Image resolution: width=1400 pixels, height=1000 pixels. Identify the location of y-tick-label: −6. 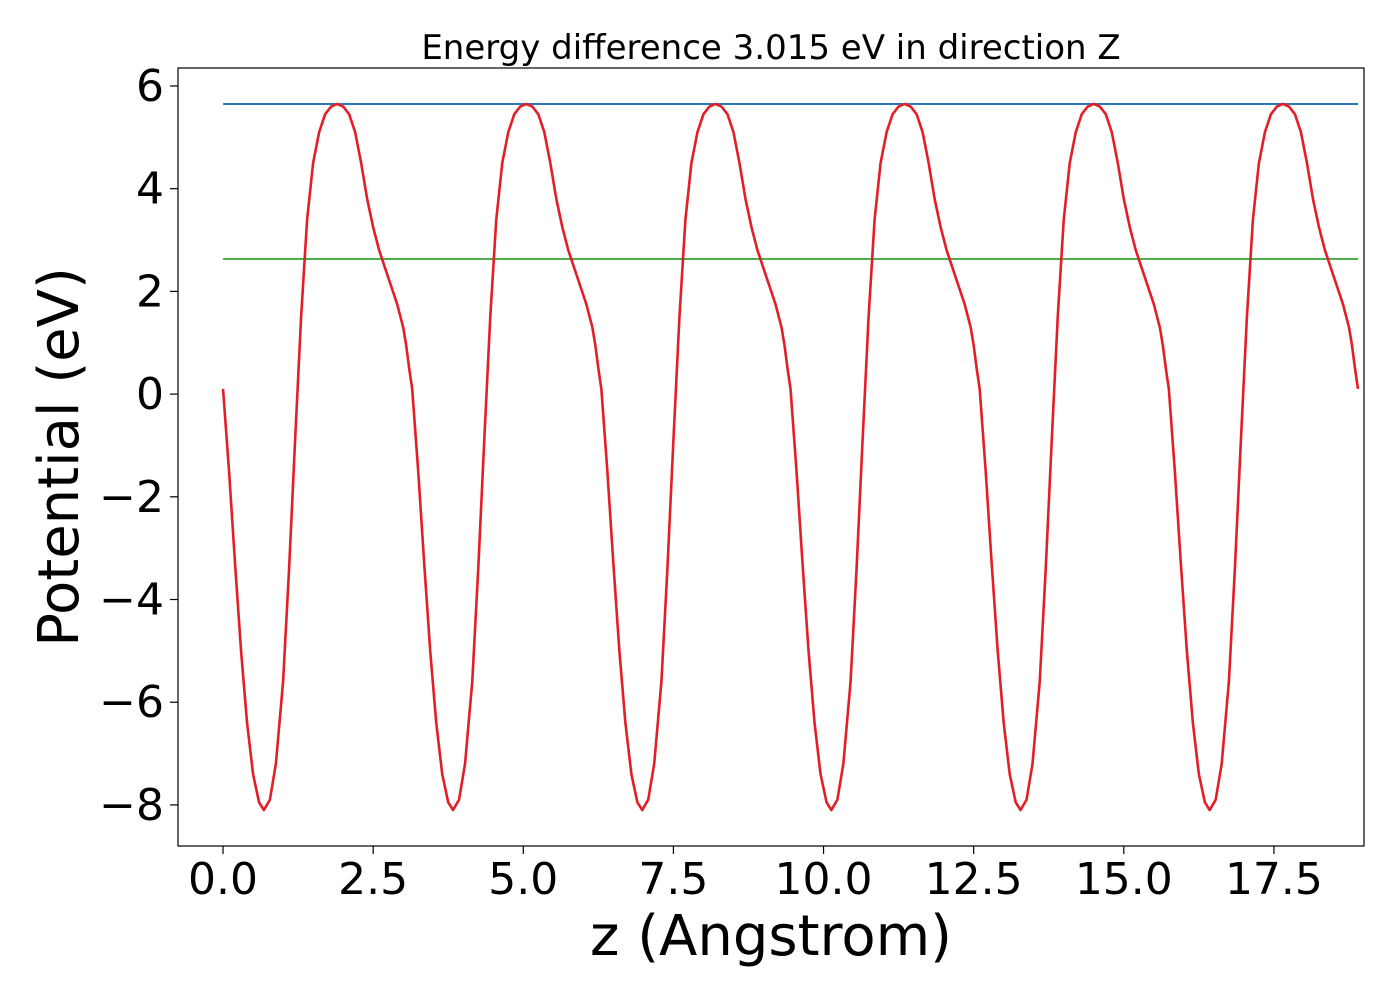
(131, 702).